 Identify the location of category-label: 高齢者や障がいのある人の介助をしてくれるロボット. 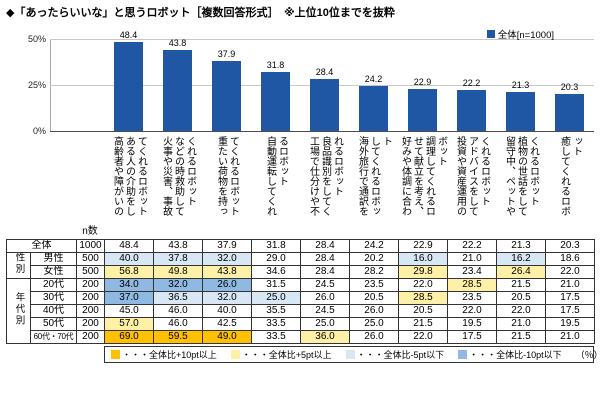
(128, 186).